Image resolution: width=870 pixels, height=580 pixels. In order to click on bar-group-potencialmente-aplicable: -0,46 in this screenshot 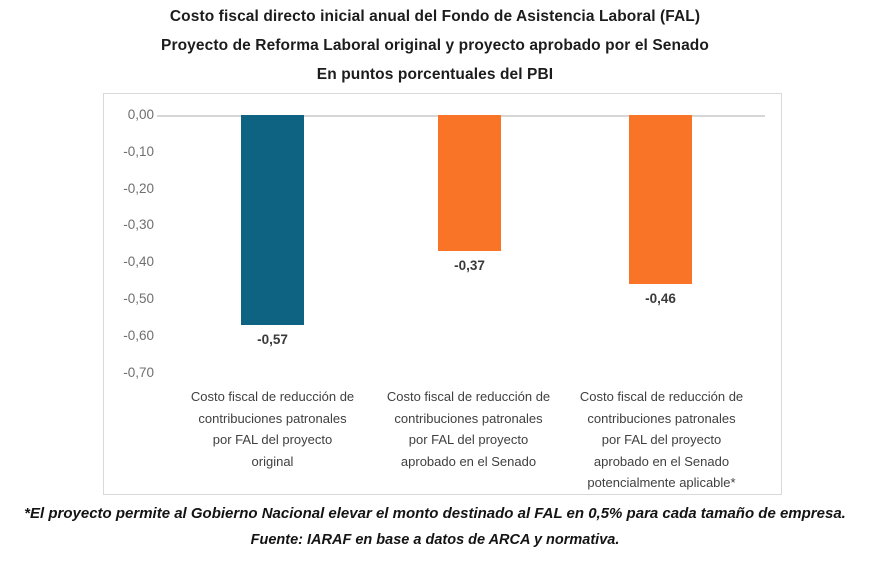, I will do `click(660, 210)`.